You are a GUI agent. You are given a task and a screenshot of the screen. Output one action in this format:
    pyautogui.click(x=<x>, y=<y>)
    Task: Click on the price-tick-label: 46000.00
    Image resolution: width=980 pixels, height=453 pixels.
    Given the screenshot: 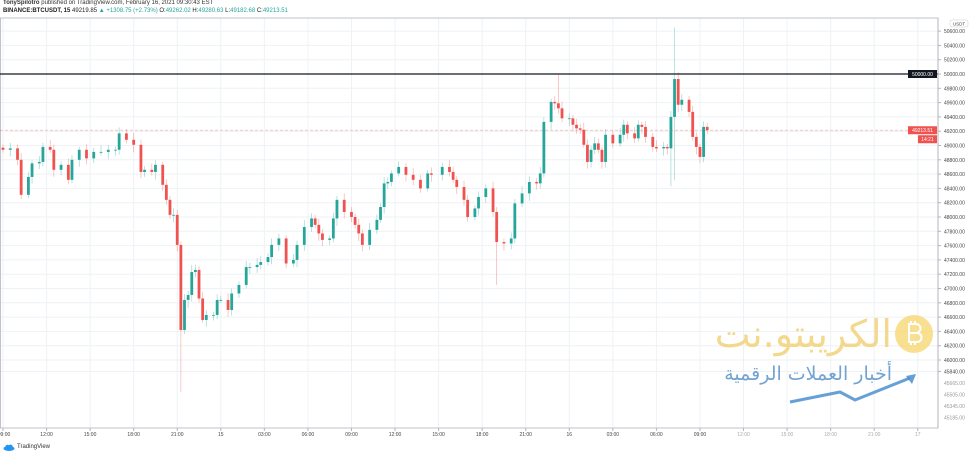 What is the action you would take?
    pyautogui.click(x=954, y=361)
    